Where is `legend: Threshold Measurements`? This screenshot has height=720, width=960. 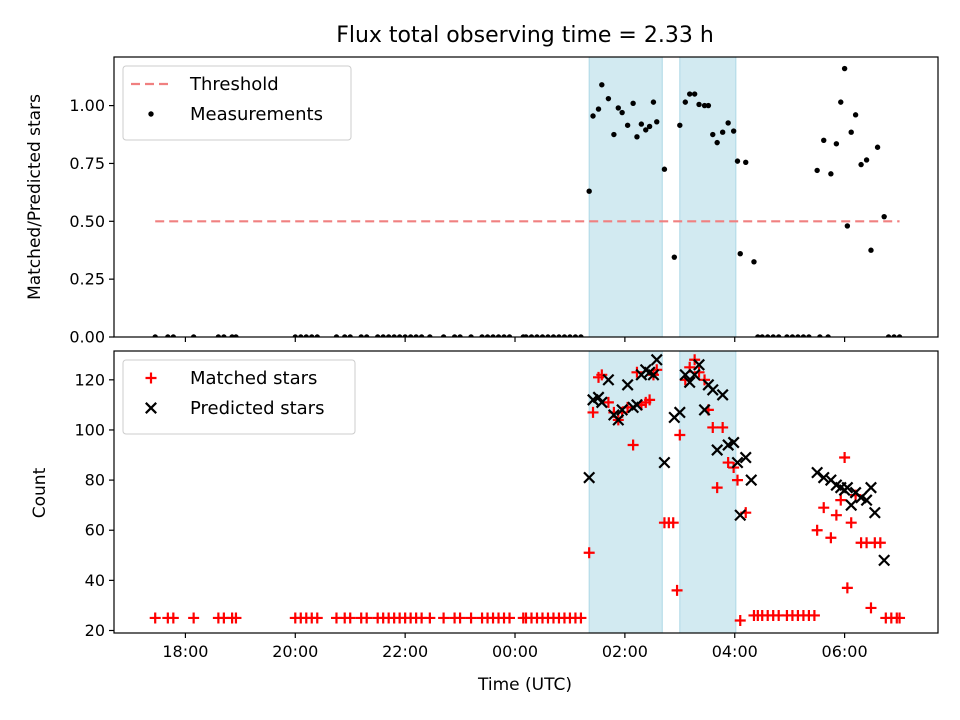
legend: Threshold Measurements is located at coordinates (237, 103).